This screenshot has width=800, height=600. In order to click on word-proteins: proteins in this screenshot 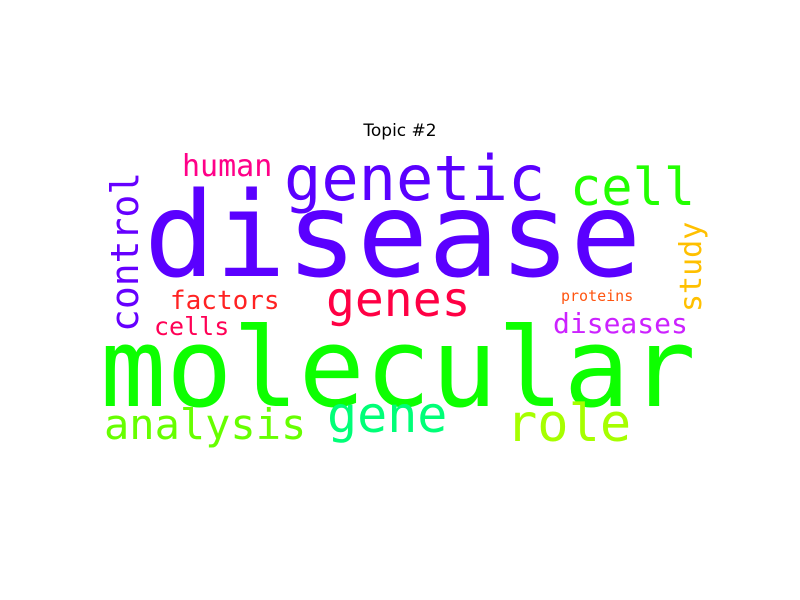, I will do `click(597, 296)`.